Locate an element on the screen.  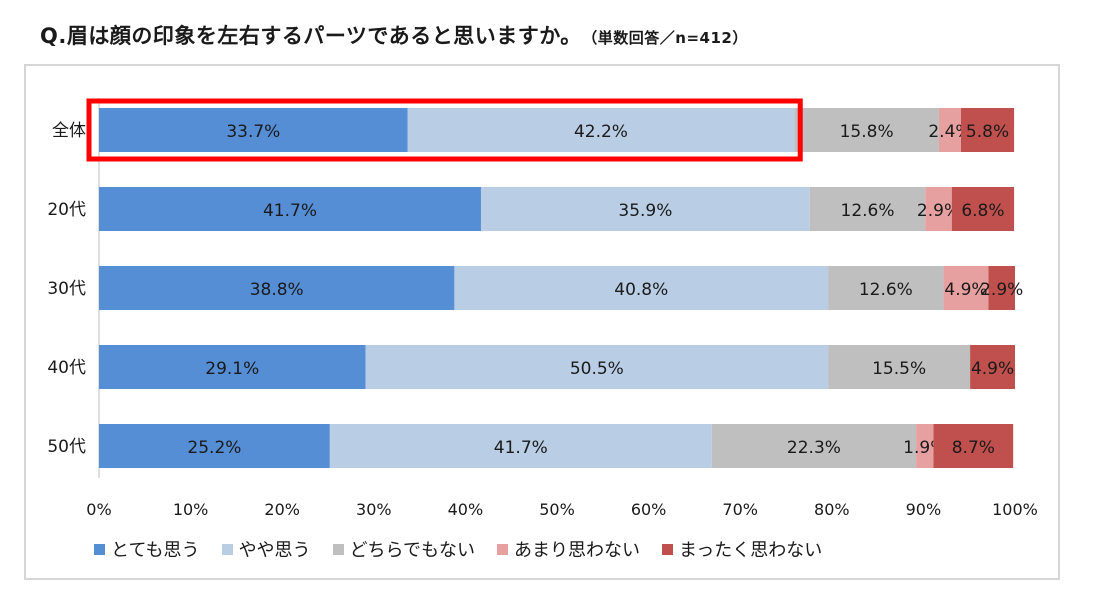
x-tick-label: 30% is located at coordinates (374, 509).